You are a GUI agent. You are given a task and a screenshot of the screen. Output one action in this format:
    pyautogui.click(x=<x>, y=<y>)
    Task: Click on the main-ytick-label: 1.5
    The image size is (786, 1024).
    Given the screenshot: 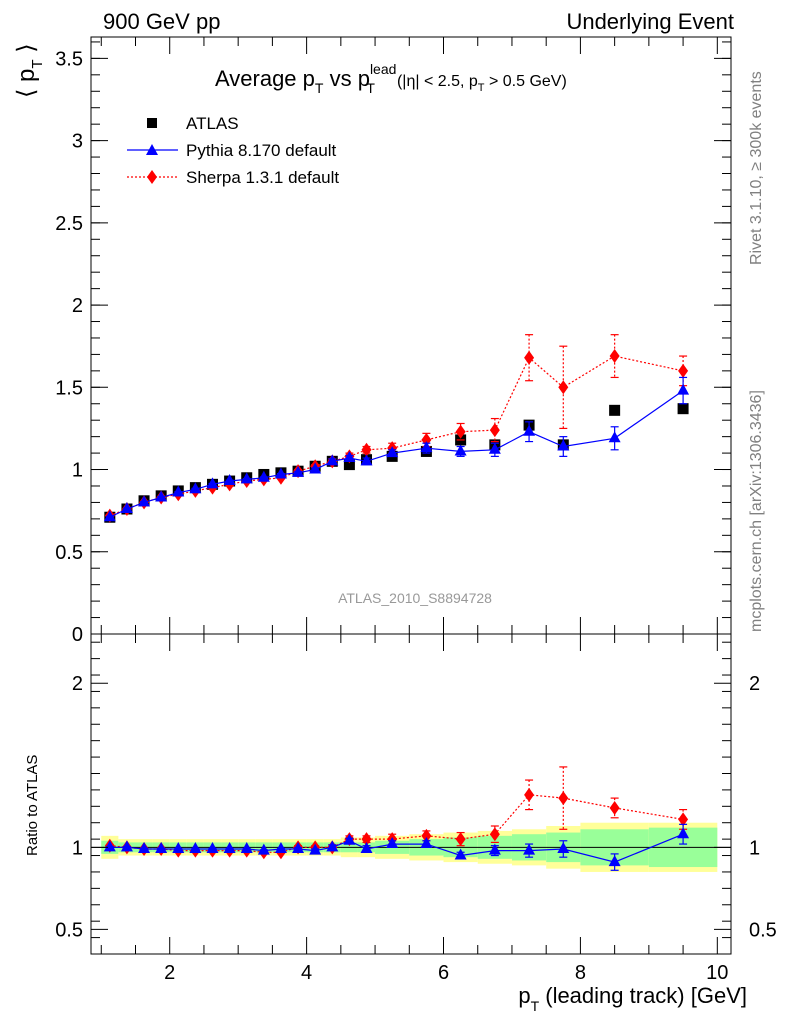 What is the action you would take?
    pyautogui.click(x=69, y=388)
    